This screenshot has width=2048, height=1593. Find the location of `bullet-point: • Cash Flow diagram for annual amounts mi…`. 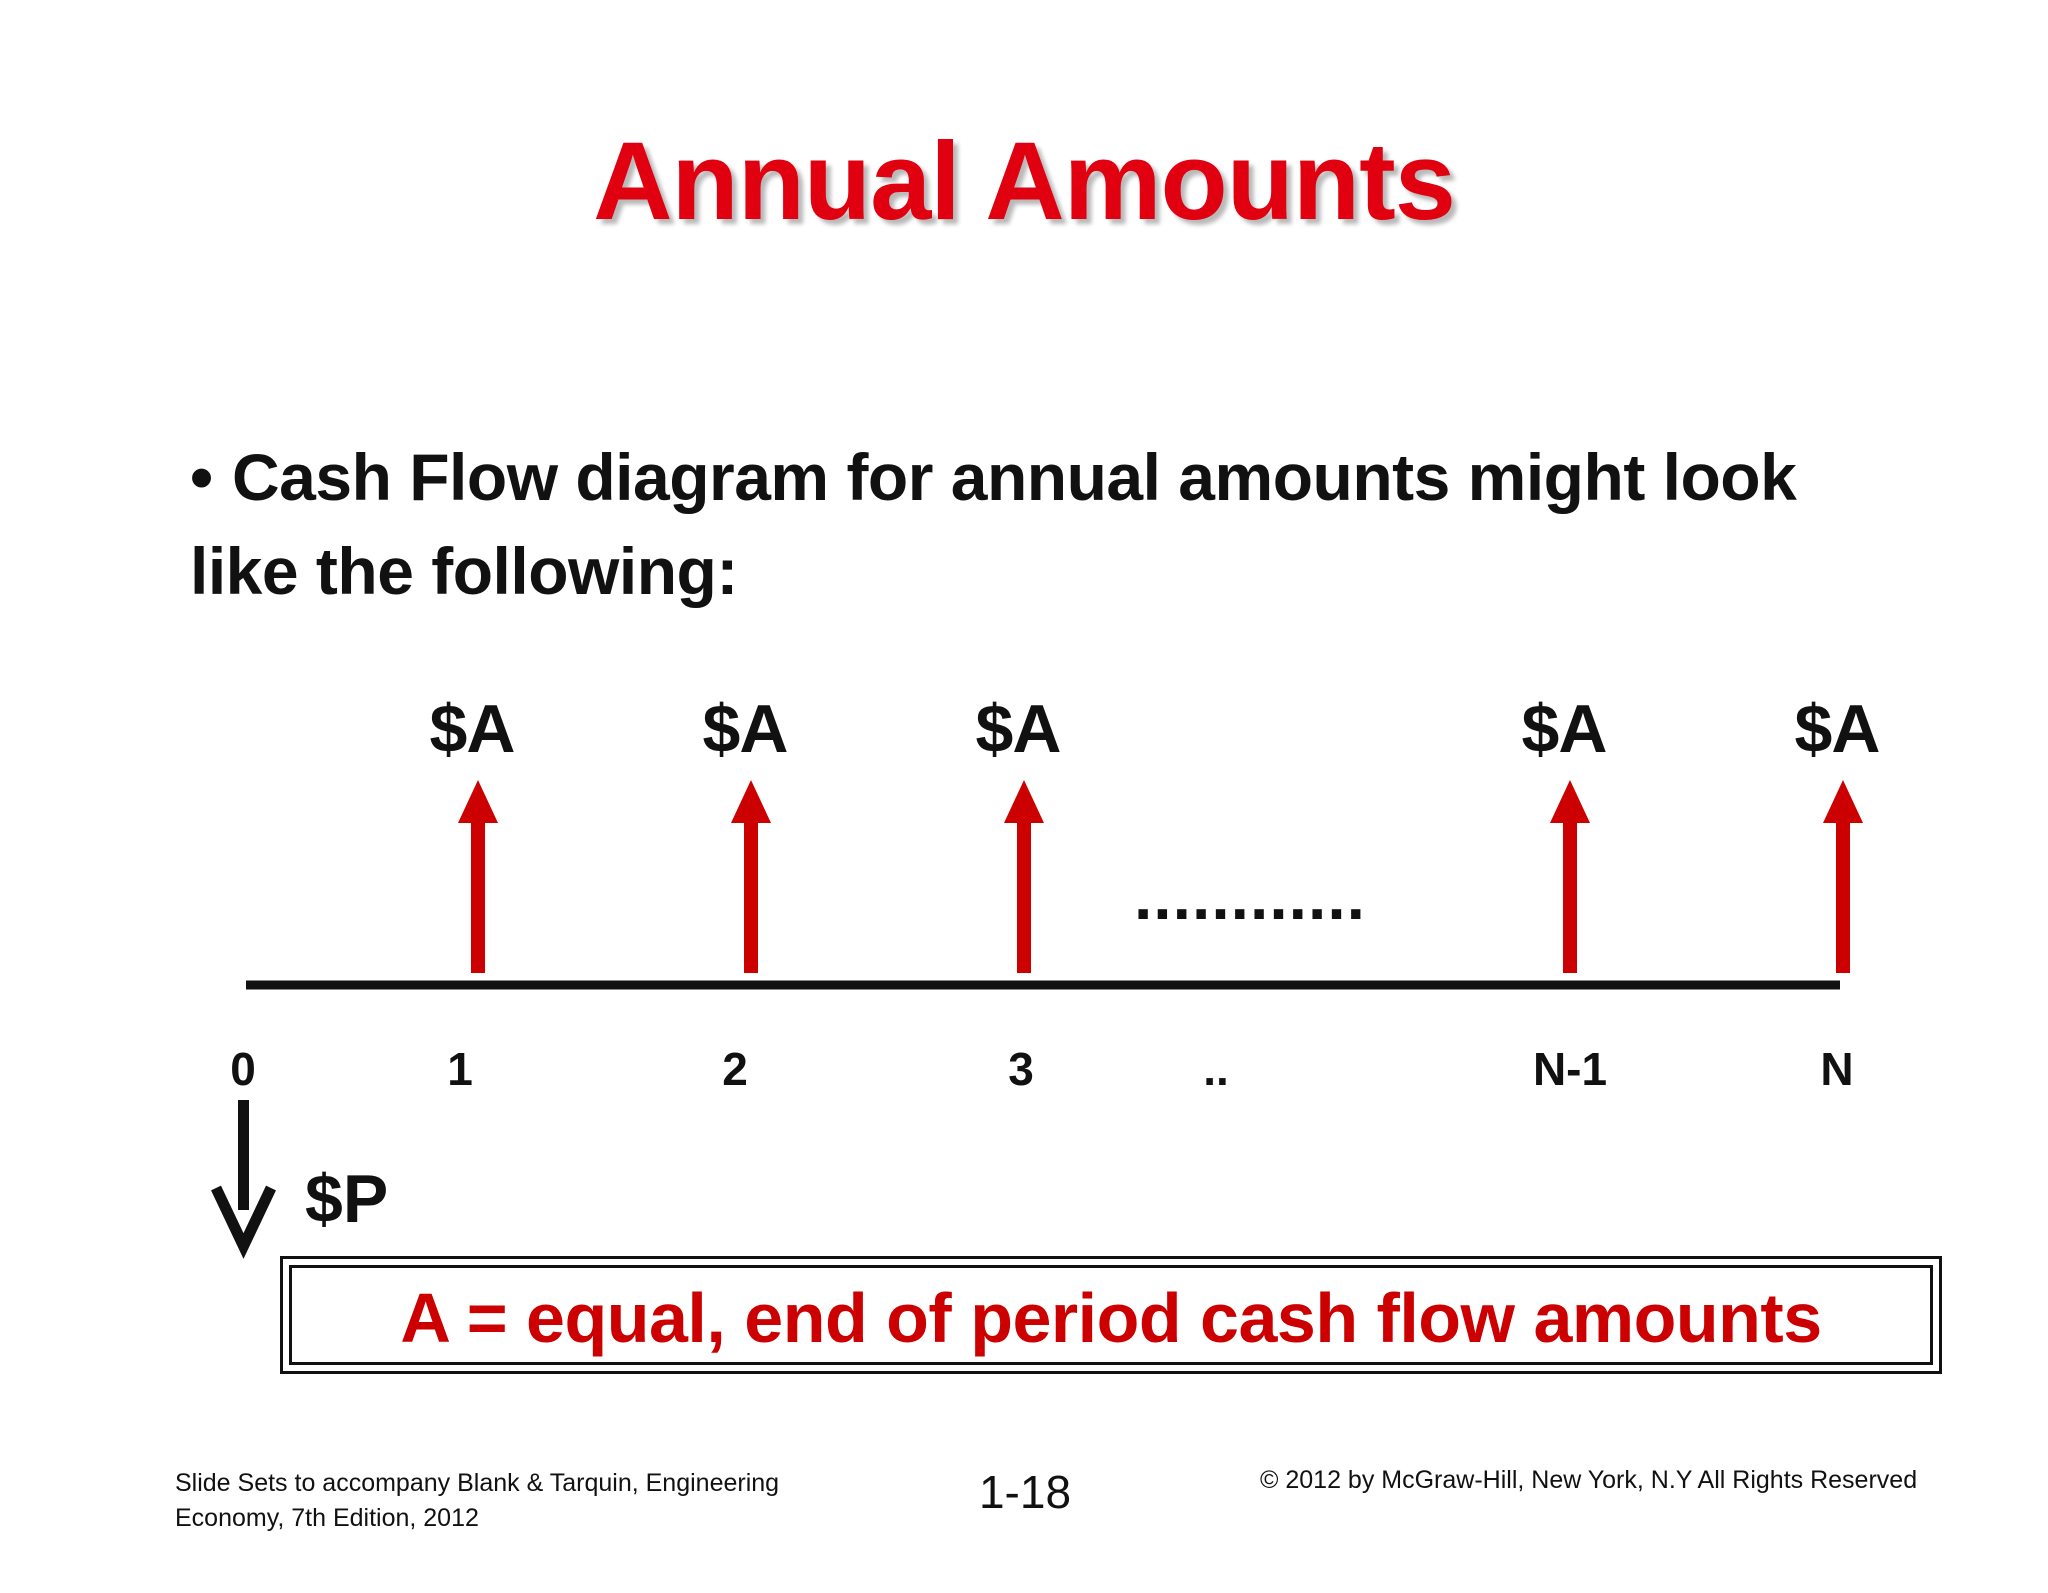

bullet-point: • Cash Flow diagram for annual amounts mi… is located at coordinates (1040, 524).